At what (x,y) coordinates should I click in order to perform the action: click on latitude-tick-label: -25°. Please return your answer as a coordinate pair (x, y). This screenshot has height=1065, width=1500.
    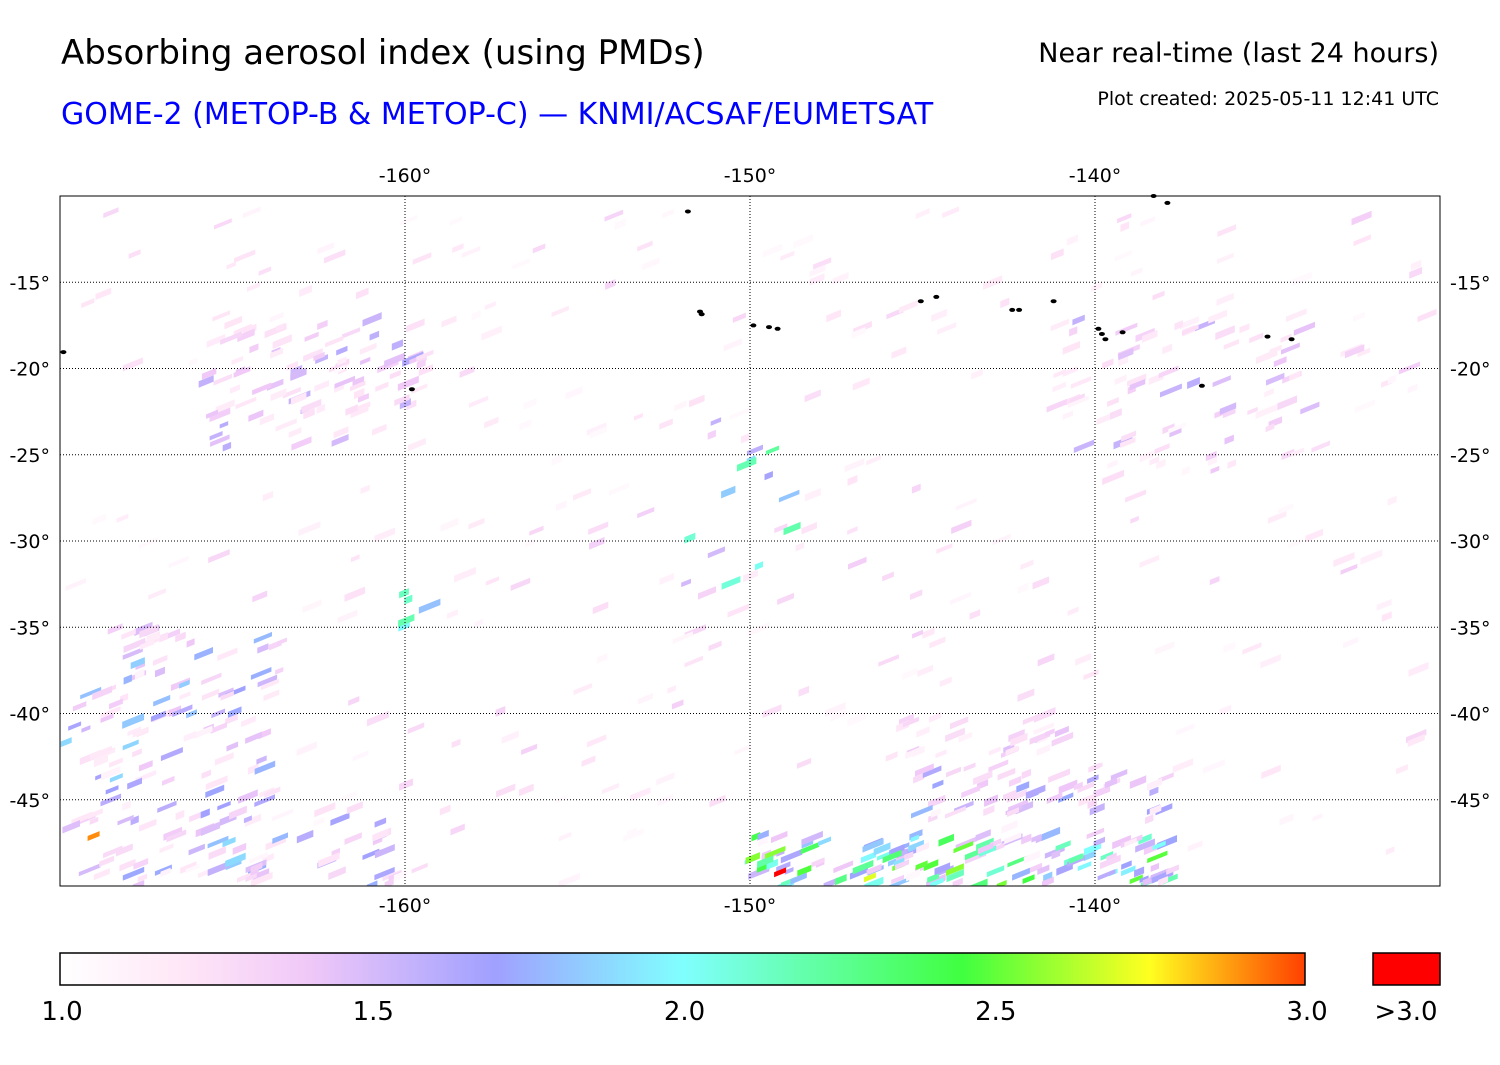
    Looking at the image, I should click on (29, 456).